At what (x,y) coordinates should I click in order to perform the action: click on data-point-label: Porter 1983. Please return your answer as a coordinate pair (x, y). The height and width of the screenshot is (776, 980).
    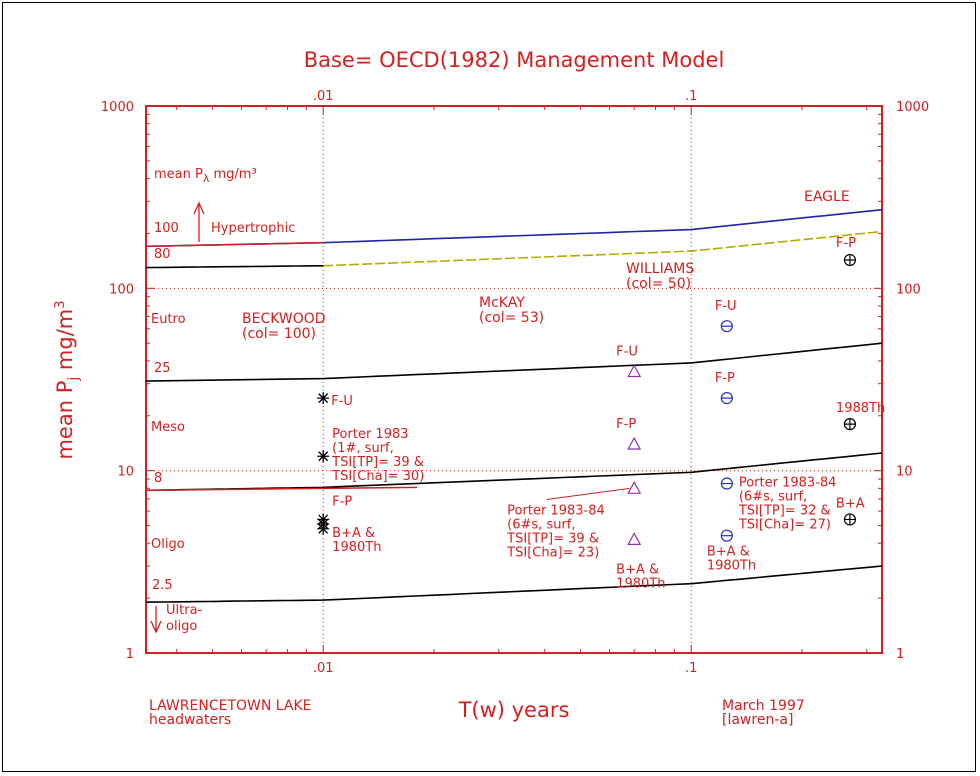
    Looking at the image, I should click on (370, 434).